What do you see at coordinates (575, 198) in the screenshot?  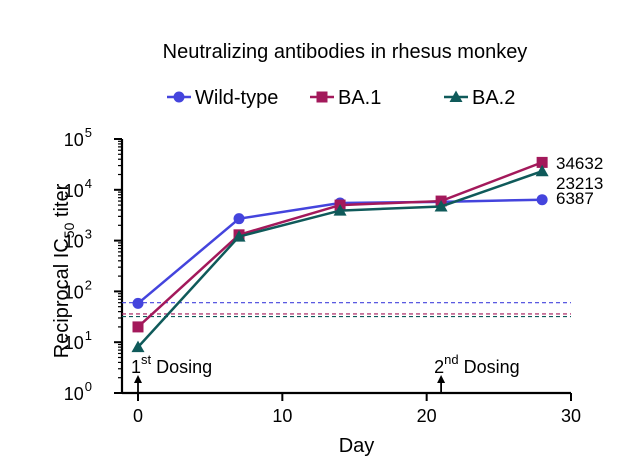 I see `end-value-label: 6387` at bounding box center [575, 198].